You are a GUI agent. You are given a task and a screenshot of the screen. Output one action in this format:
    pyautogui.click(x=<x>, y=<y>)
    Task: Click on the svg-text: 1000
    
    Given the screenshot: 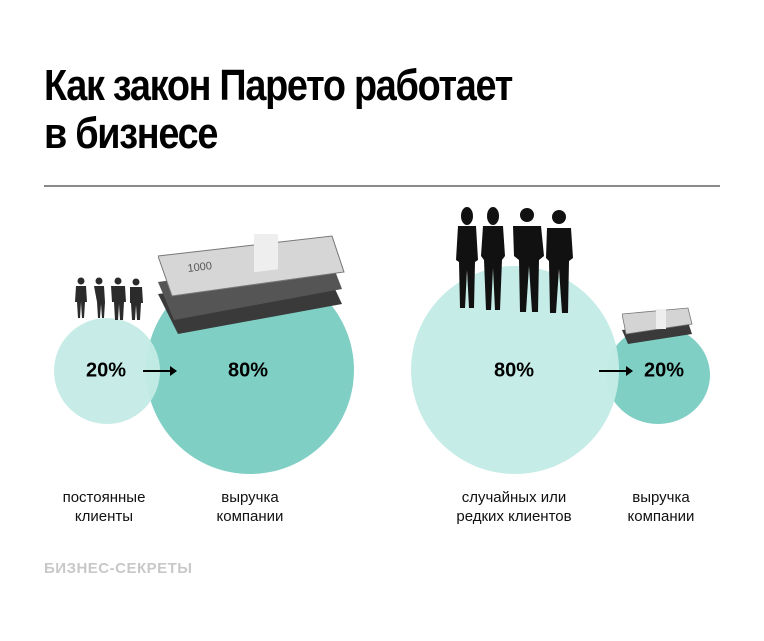 What is the action you would take?
    pyautogui.click(x=200, y=267)
    